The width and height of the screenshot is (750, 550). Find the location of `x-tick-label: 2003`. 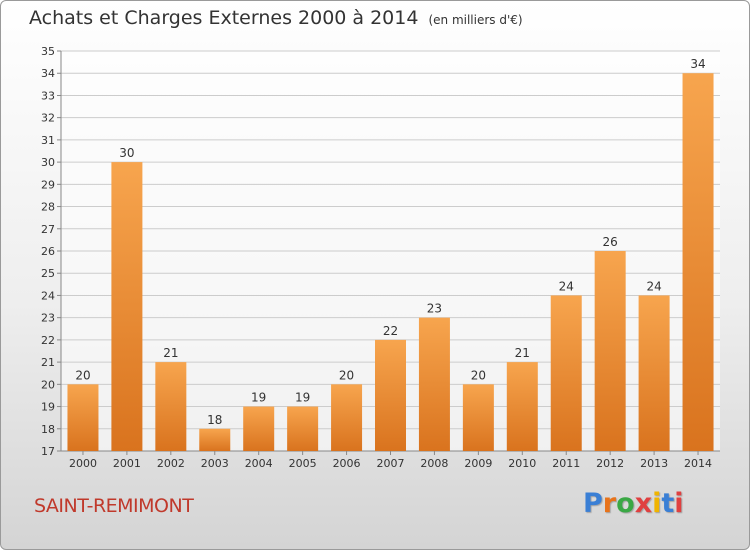

x-tick-label: 2003 is located at coordinates (215, 463).